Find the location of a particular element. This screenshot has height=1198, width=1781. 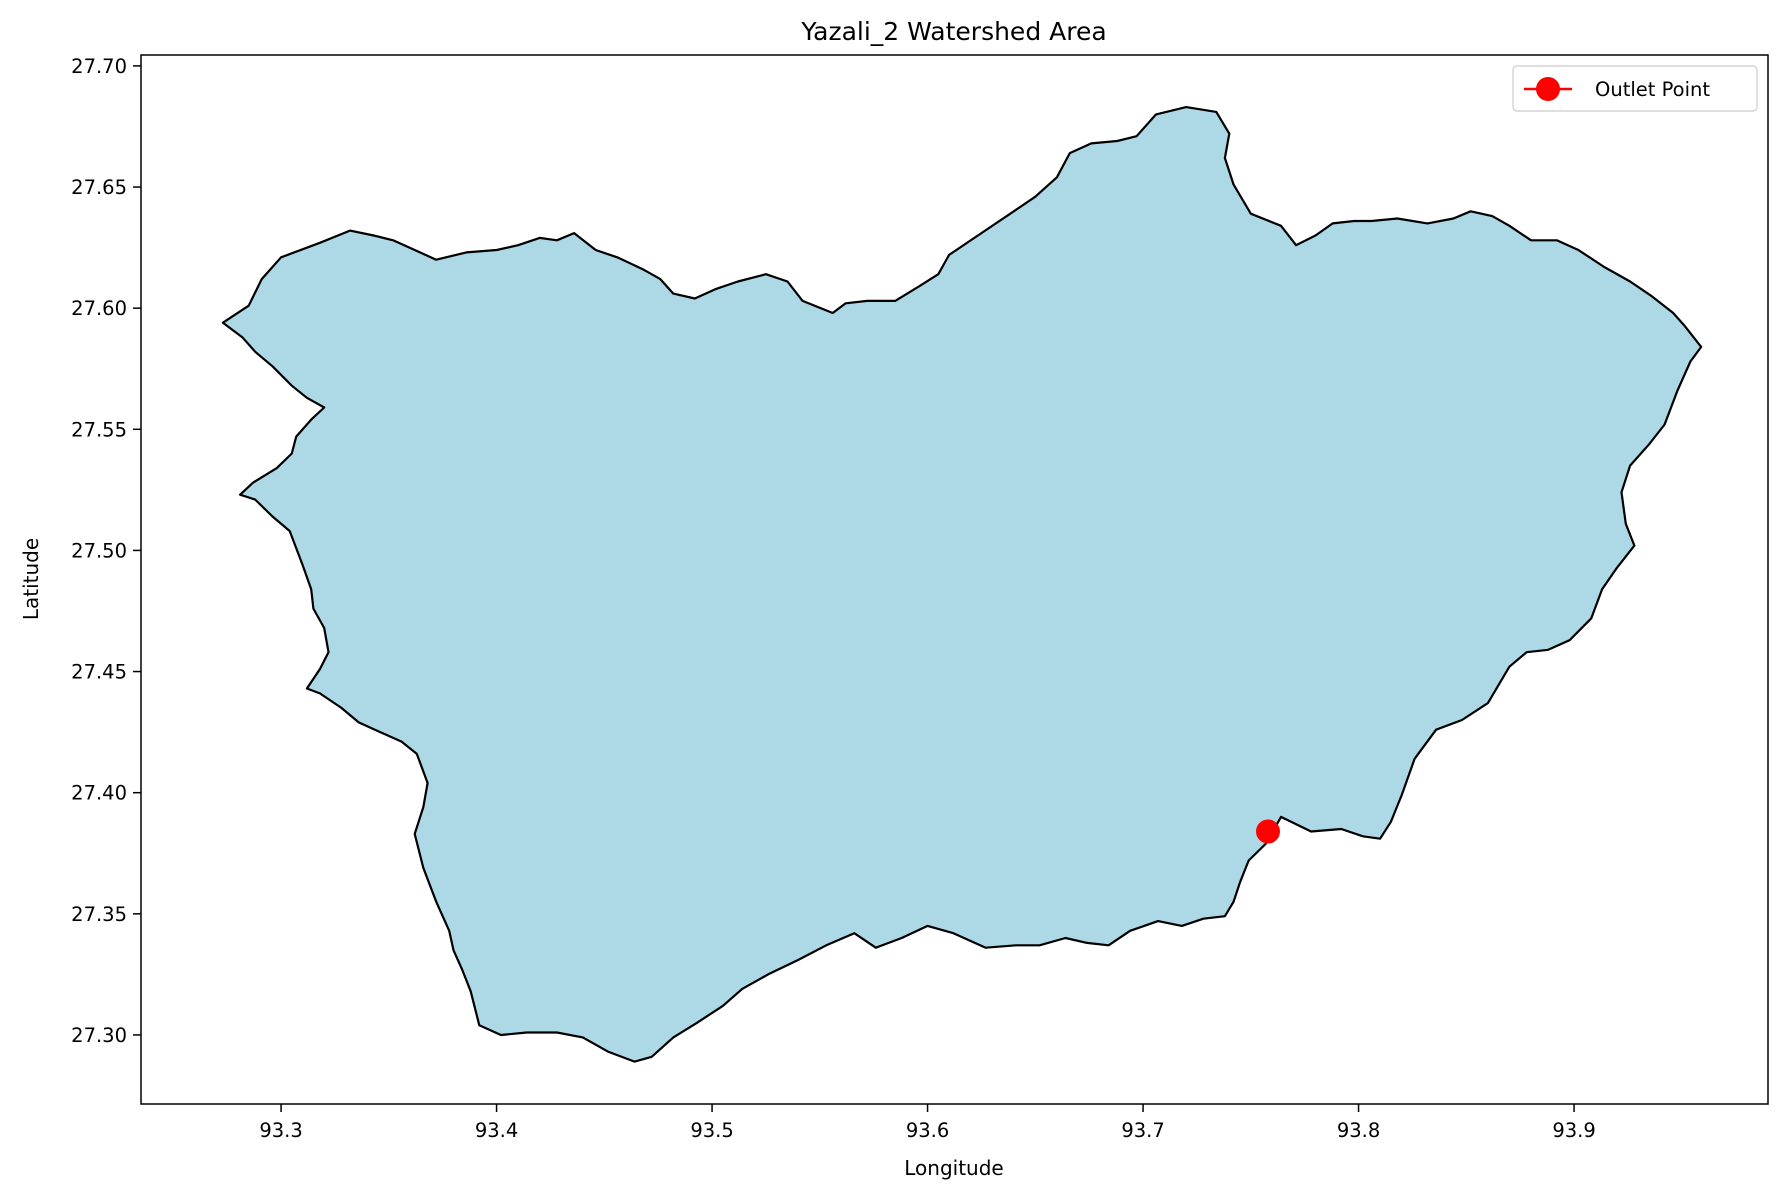

y-tick-label: 27.50 is located at coordinates (99, 550).